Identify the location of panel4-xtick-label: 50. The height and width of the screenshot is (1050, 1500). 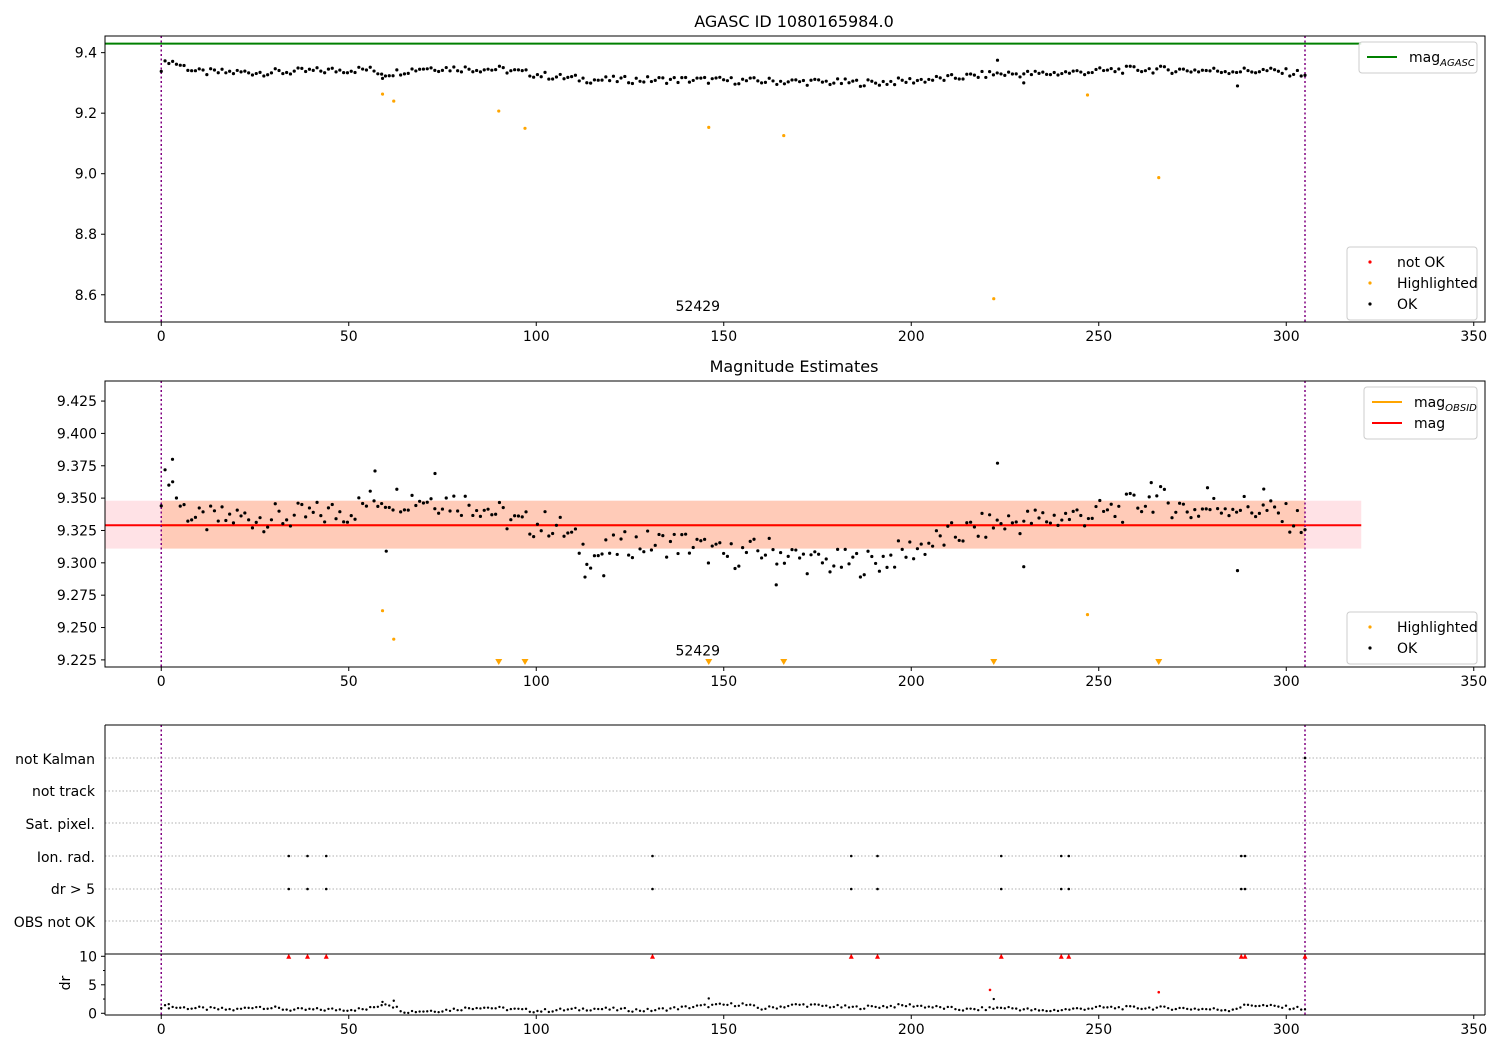
(349, 1030).